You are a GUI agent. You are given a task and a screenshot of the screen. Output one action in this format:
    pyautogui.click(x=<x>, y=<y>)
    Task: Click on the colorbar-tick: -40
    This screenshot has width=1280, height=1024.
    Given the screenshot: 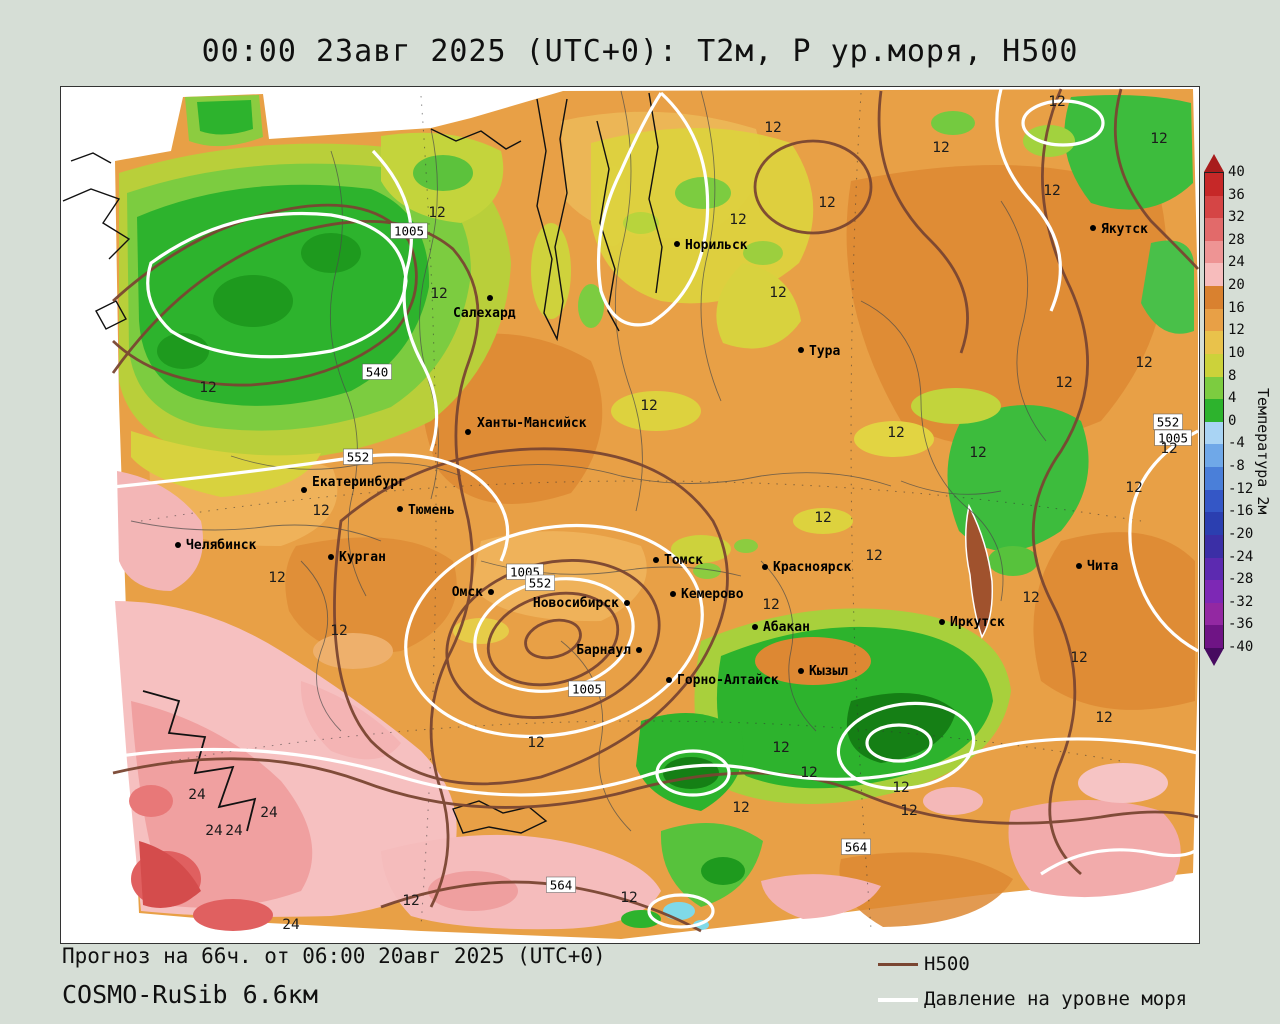 What is the action you would take?
    pyautogui.click(x=1241, y=647)
    